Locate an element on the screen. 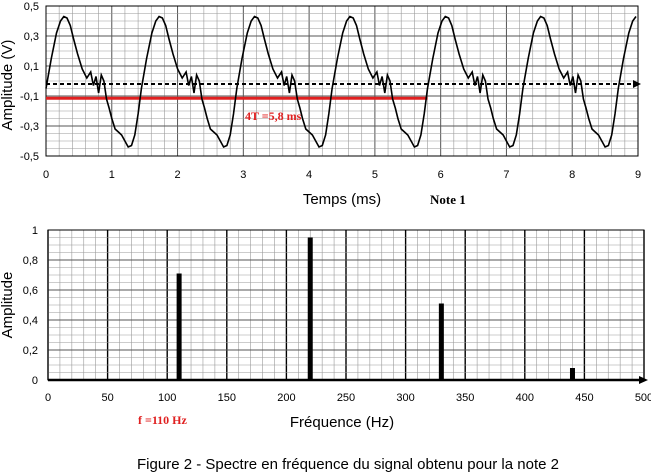 Image resolution: width=651 pixels, height=475 pixels. period-annotation: 4T =5,8 ms is located at coordinates (273, 116).